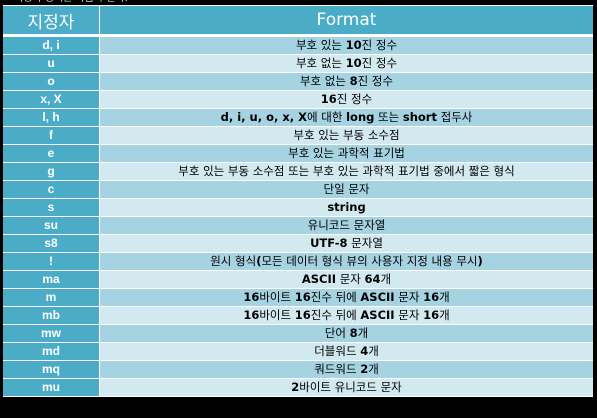  Describe the element at coordinates (329, 243) in the screenshot. I see `bold-text-segment: UTF-8` at that location.